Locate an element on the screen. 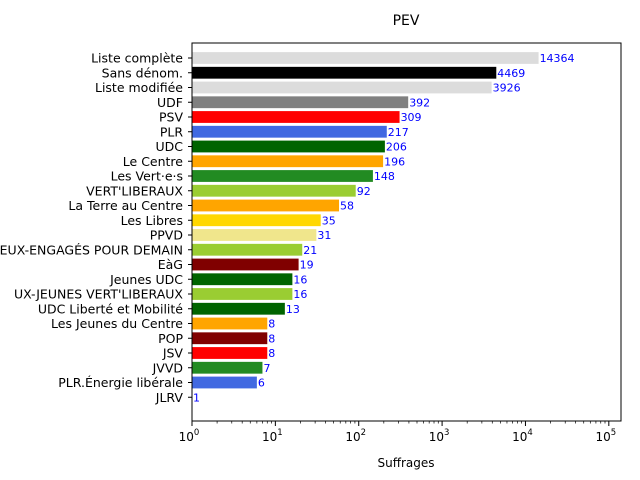  category-label: Les Jeunes du Centre is located at coordinates (117, 323).